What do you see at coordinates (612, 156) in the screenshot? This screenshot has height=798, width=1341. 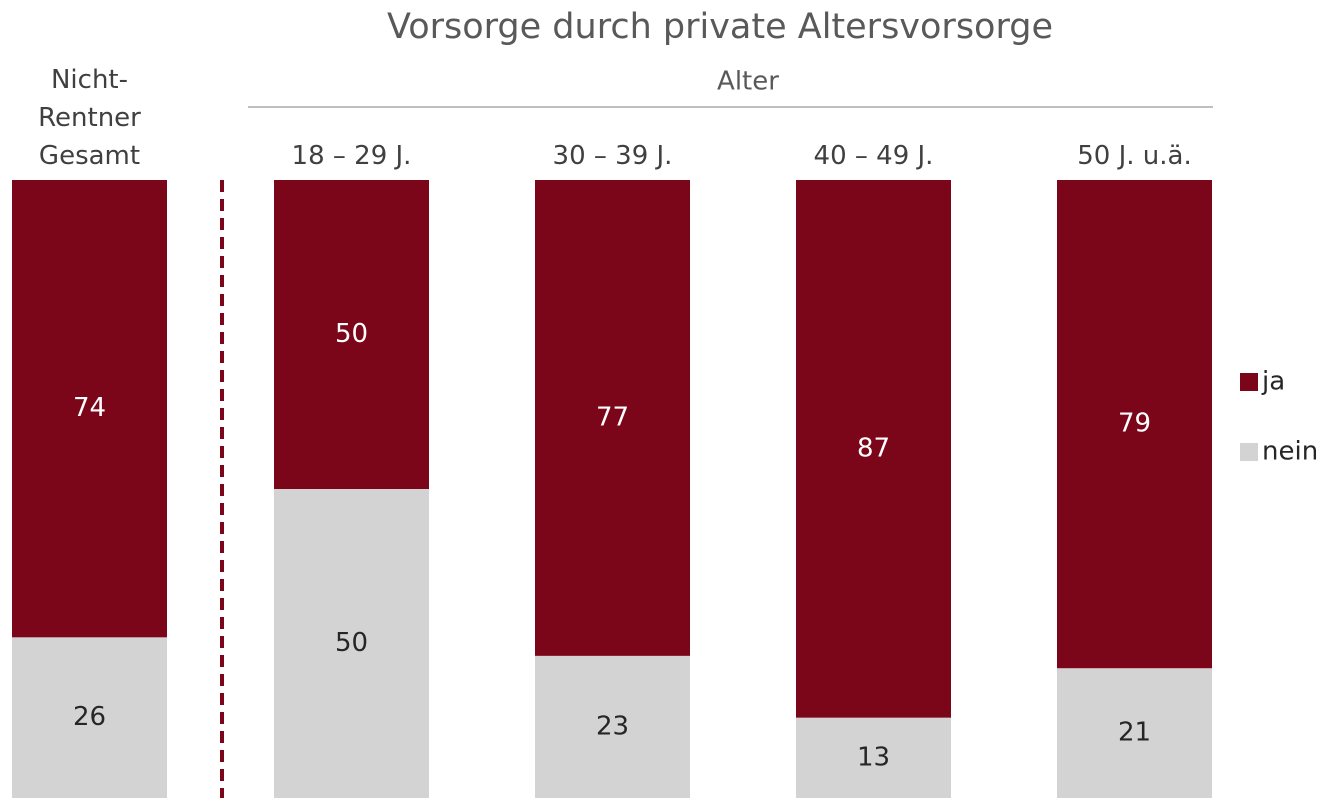 I see `x-tick-label: 30 – 39 J.` at bounding box center [612, 156].